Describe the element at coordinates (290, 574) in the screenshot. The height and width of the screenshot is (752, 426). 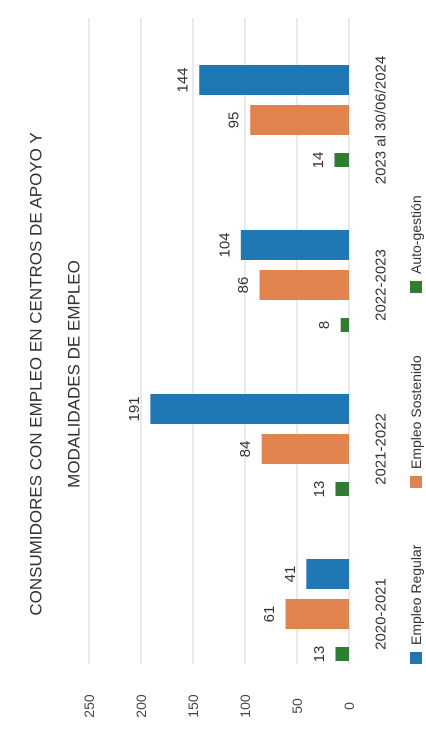
I see `data-label: 41` at that location.